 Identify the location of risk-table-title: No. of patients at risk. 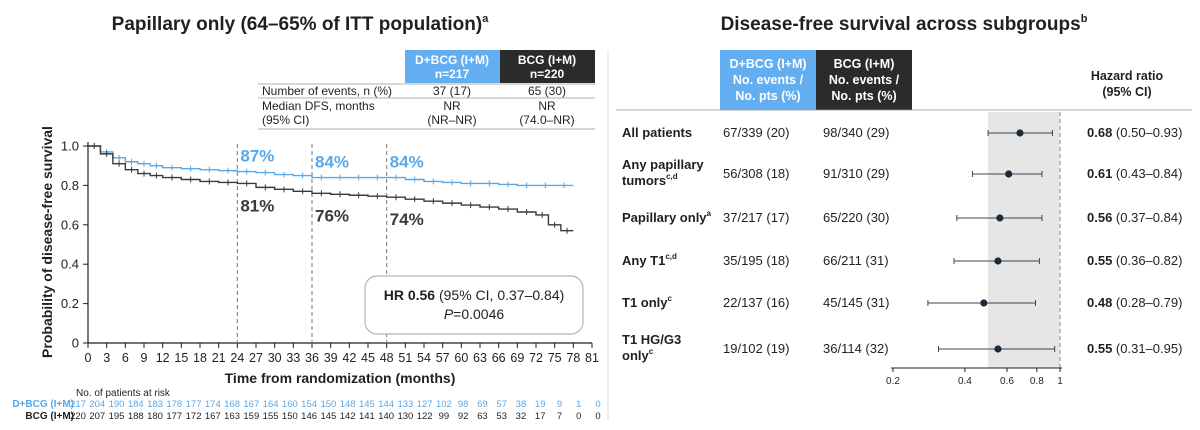
(123, 393).